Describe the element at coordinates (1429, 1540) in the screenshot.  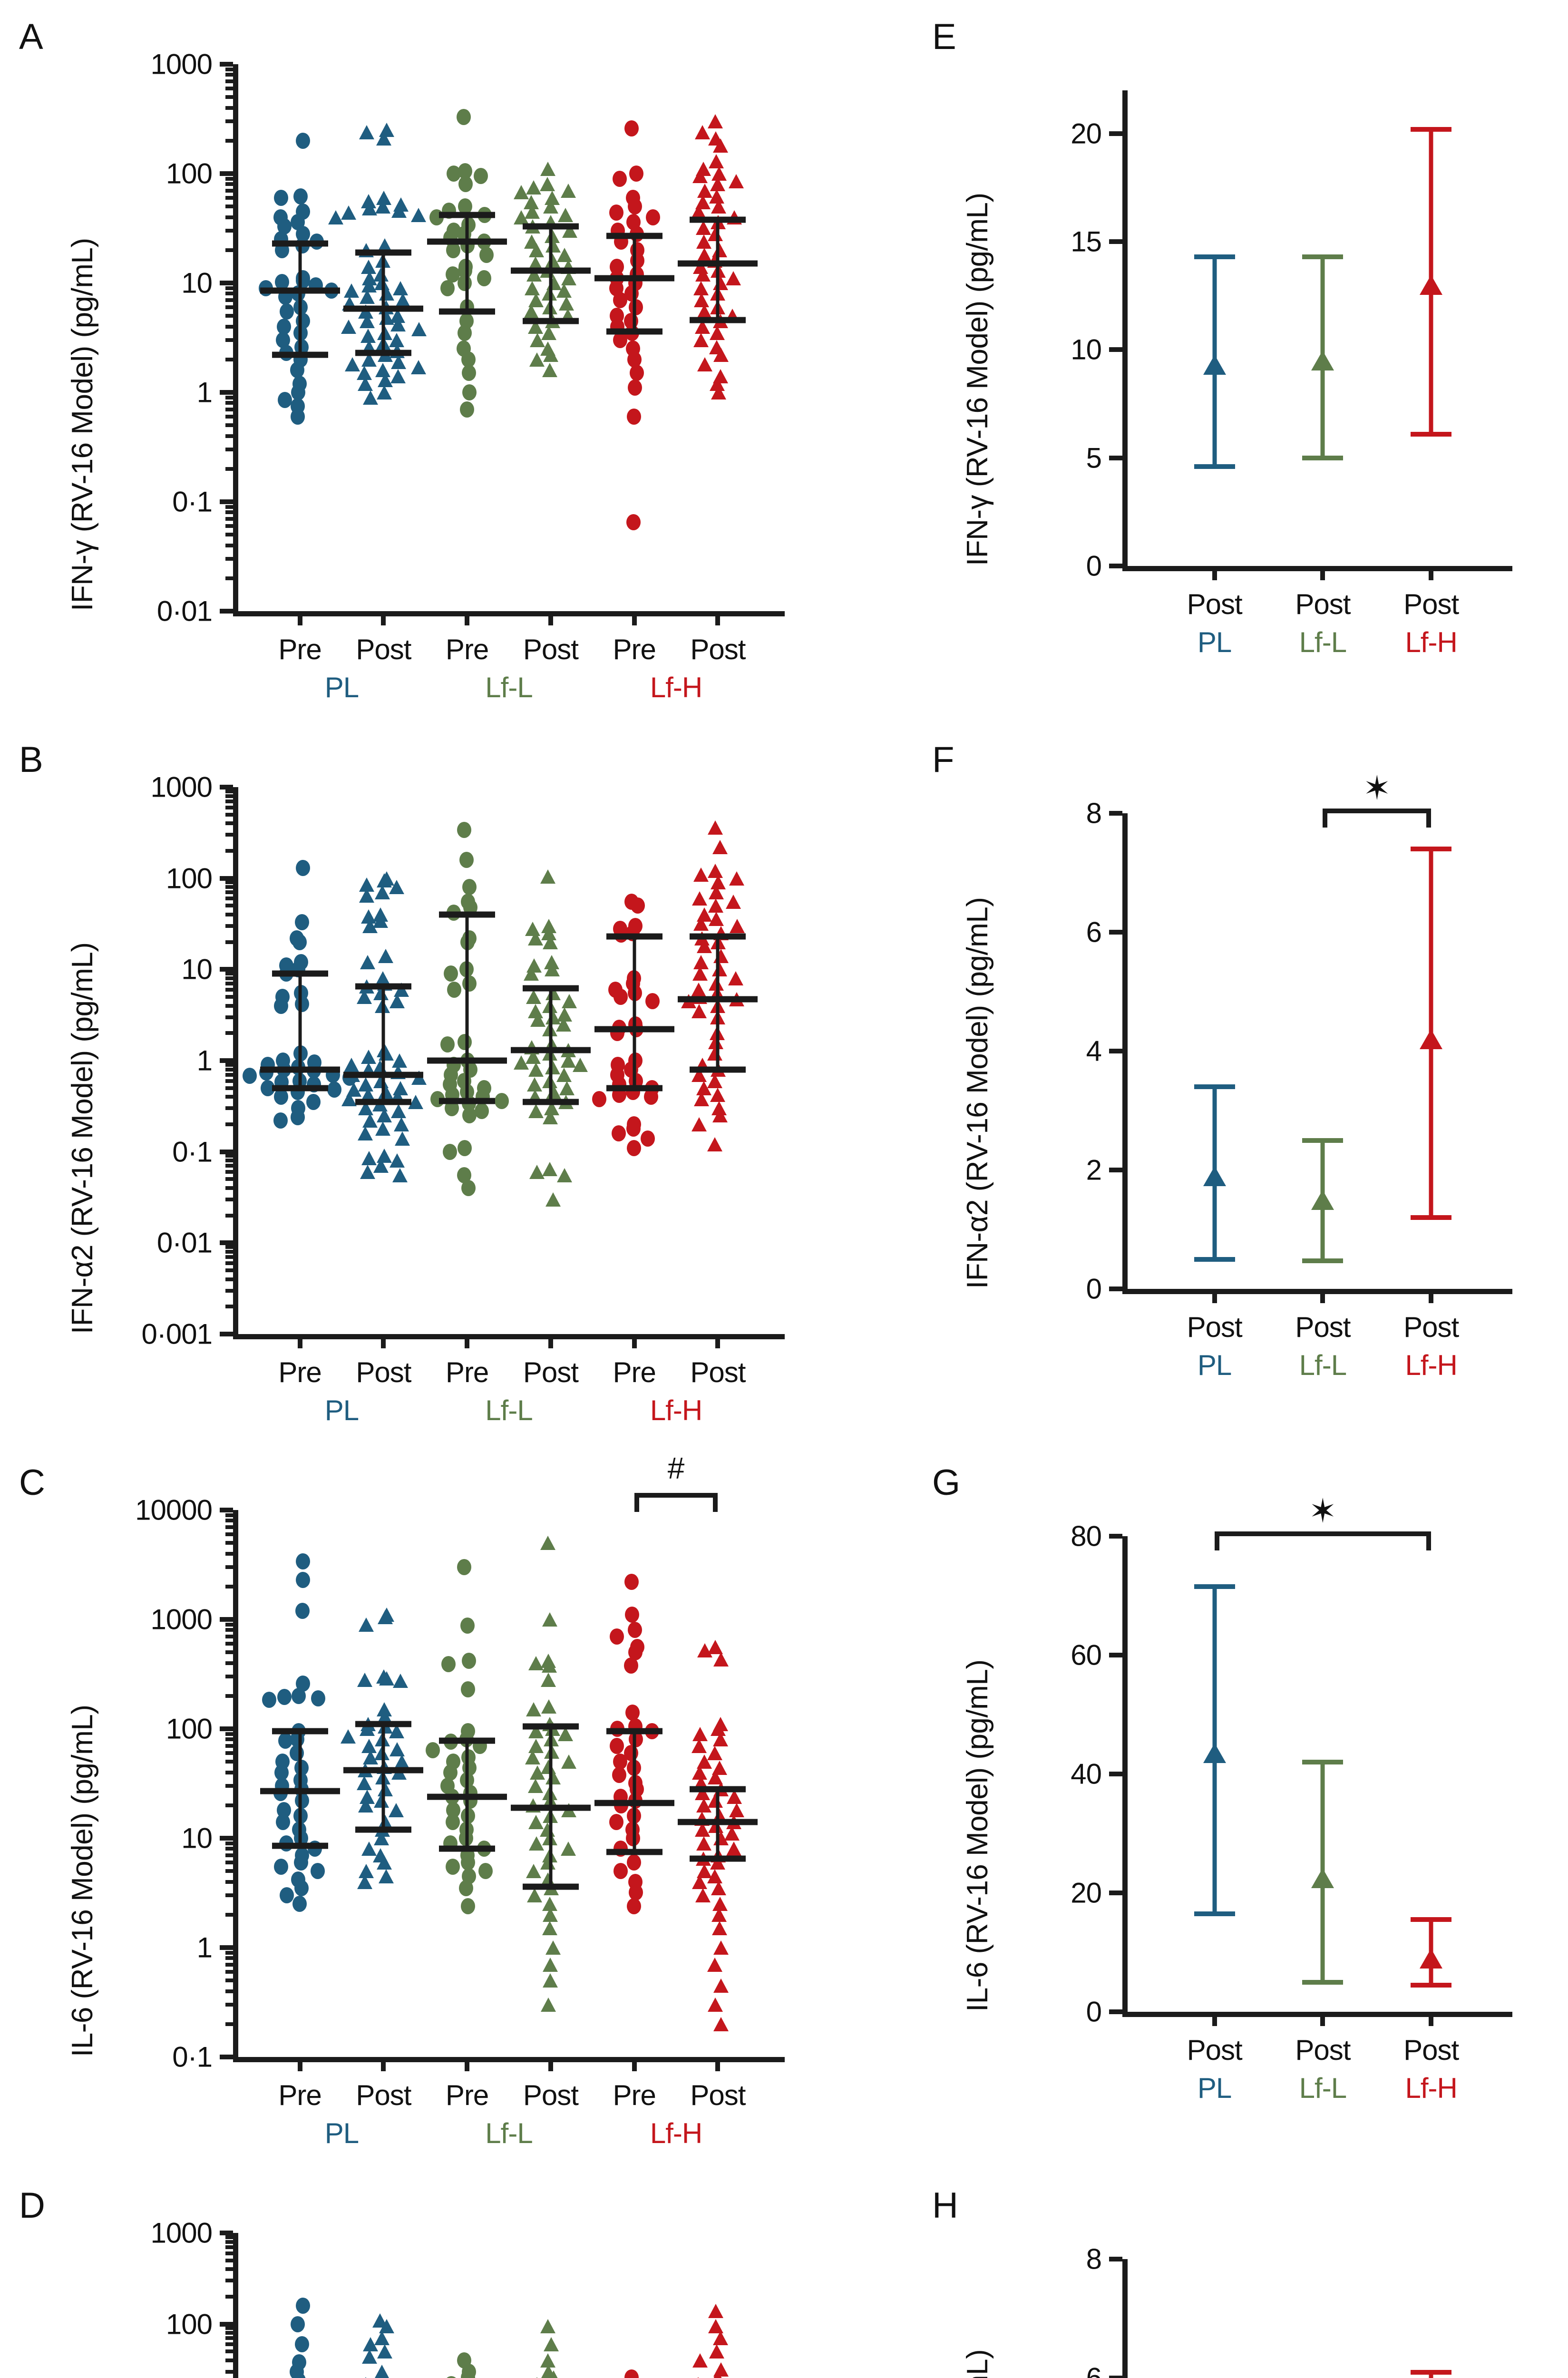
I see `significance-bracket-end` at that location.